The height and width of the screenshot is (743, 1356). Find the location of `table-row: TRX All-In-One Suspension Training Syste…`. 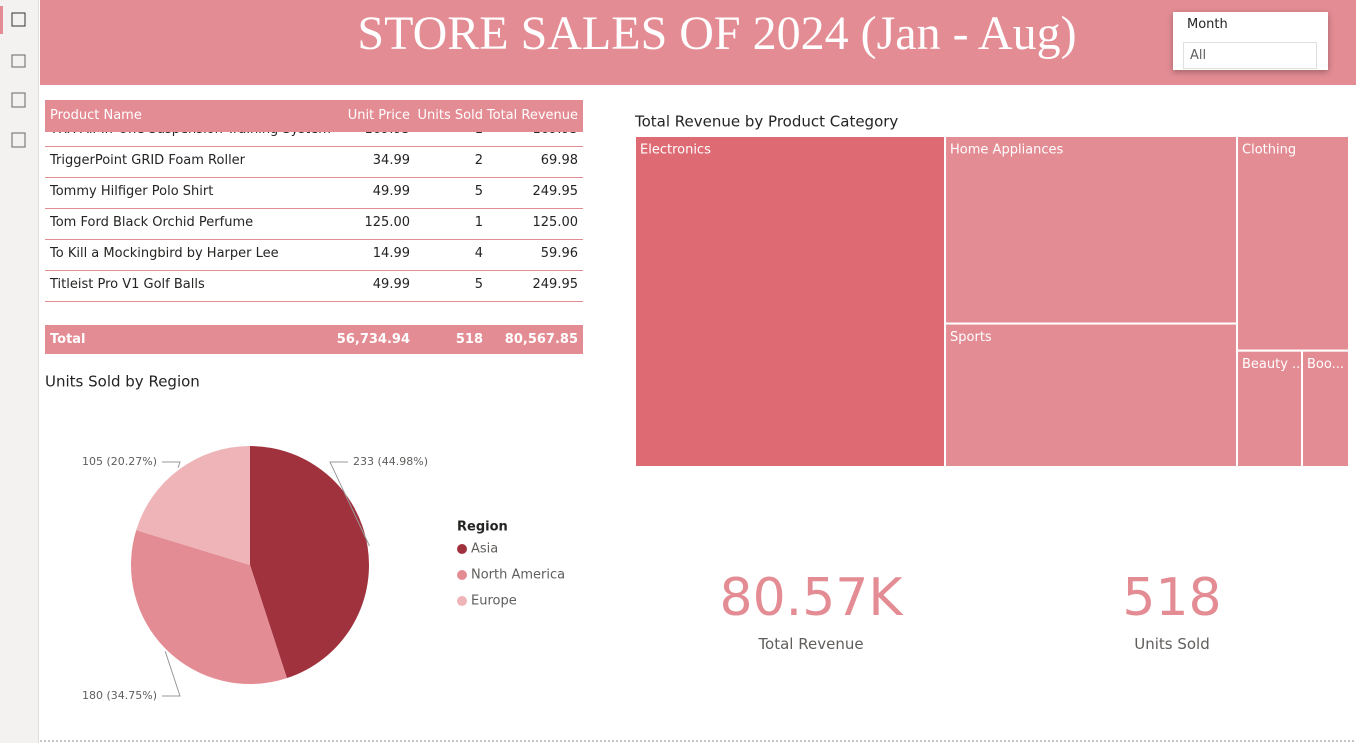

table-row: TRX All-In-One Suspension Training Syste… is located at coordinates (314, 139).